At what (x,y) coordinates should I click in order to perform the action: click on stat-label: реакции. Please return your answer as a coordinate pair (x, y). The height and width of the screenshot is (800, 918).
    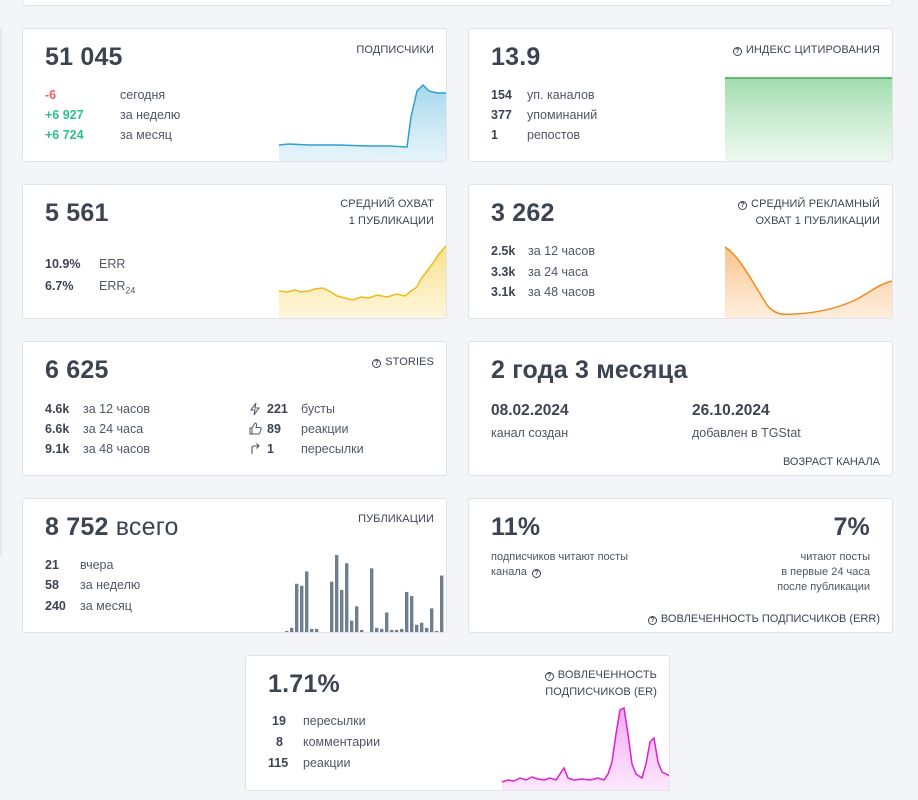
    Looking at the image, I should click on (325, 429).